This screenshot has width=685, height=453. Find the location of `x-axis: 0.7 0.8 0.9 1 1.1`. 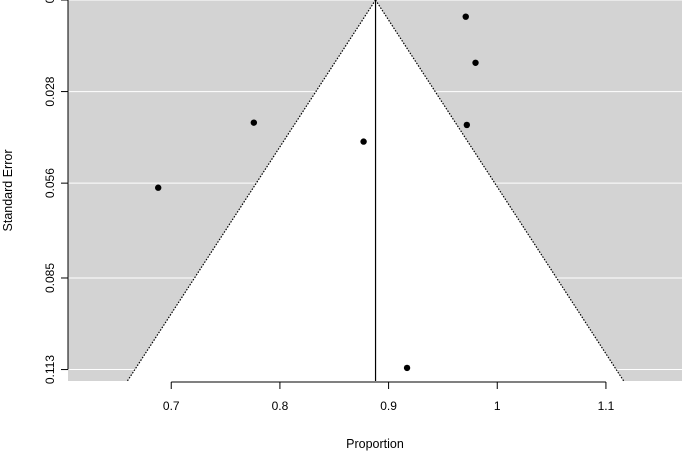

x-axis: 0.7 0.8 0.9 1 1.1 is located at coordinates (389, 397).